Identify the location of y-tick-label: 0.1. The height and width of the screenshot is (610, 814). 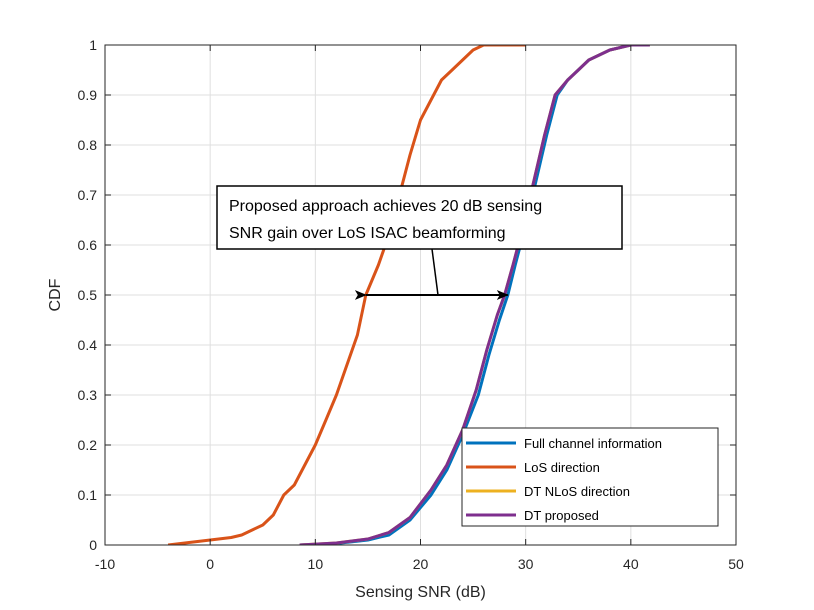
(88, 495).